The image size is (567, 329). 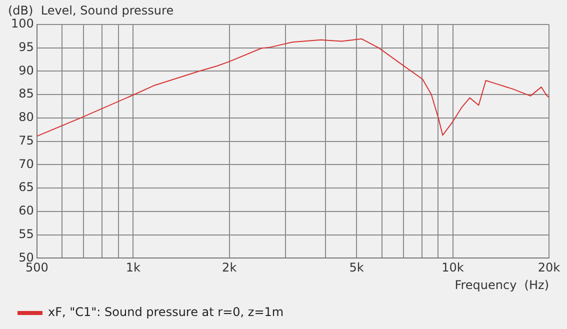 I want to click on x-tick-label: 5k, so click(x=356, y=267).